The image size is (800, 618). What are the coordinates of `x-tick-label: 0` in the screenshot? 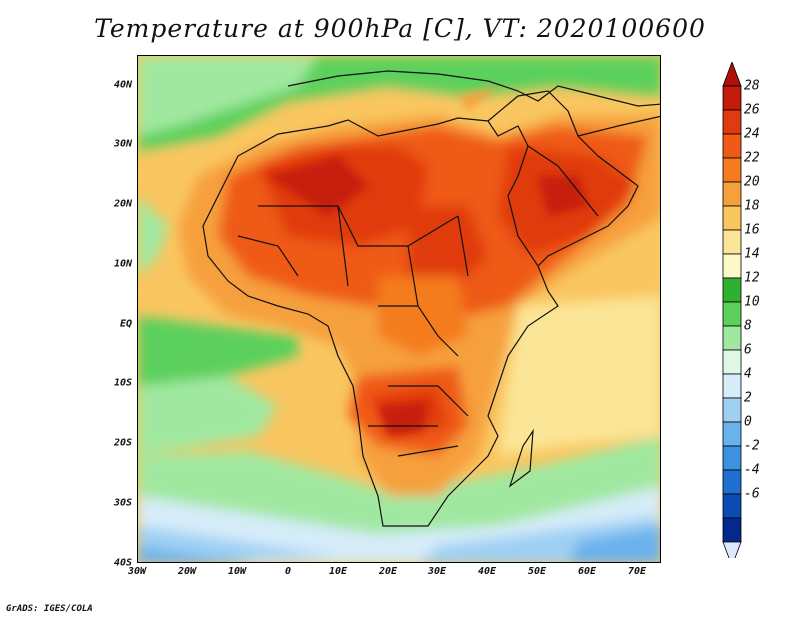 It's located at (288, 571).